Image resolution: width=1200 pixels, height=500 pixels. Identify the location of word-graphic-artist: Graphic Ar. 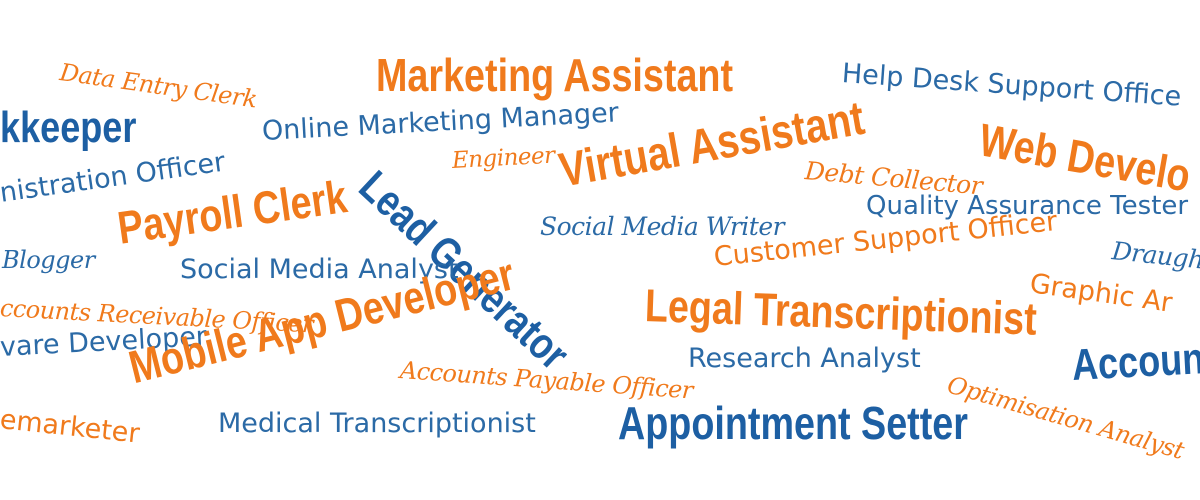
(1101, 293).